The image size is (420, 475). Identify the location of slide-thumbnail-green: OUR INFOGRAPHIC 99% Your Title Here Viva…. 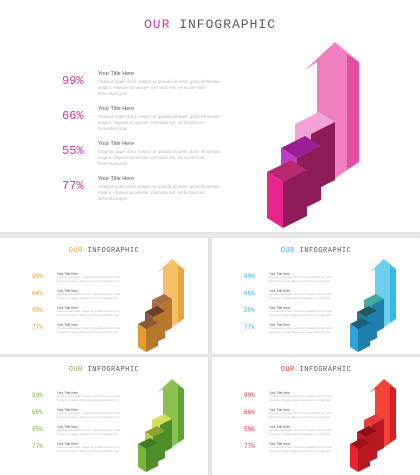
(104, 416).